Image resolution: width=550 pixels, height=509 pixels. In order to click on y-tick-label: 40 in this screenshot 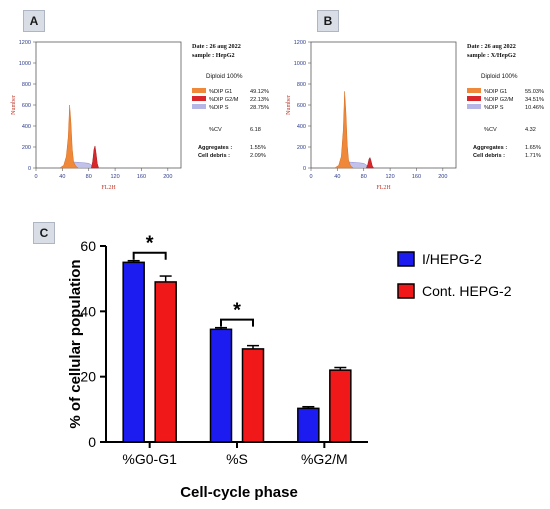, I will do `click(88, 311)`.